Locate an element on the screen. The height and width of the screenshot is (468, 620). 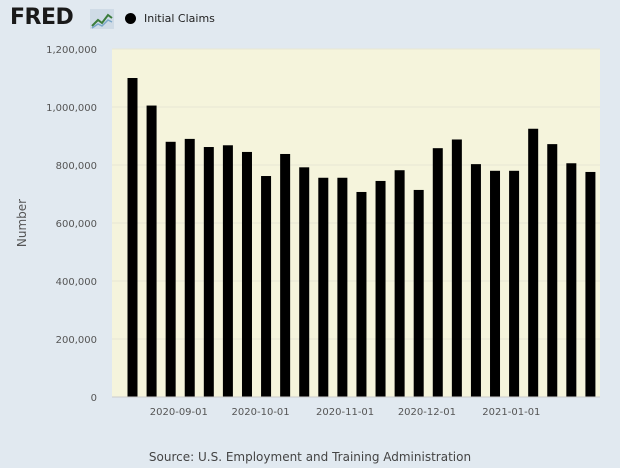
x-tick-label: 2020-10-01 is located at coordinates (261, 412).